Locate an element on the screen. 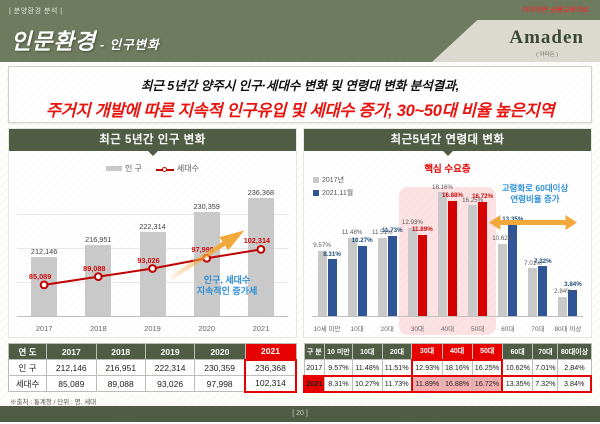 This screenshot has width=600, height=424. bar-50대-2021.11월 is located at coordinates (483, 258).